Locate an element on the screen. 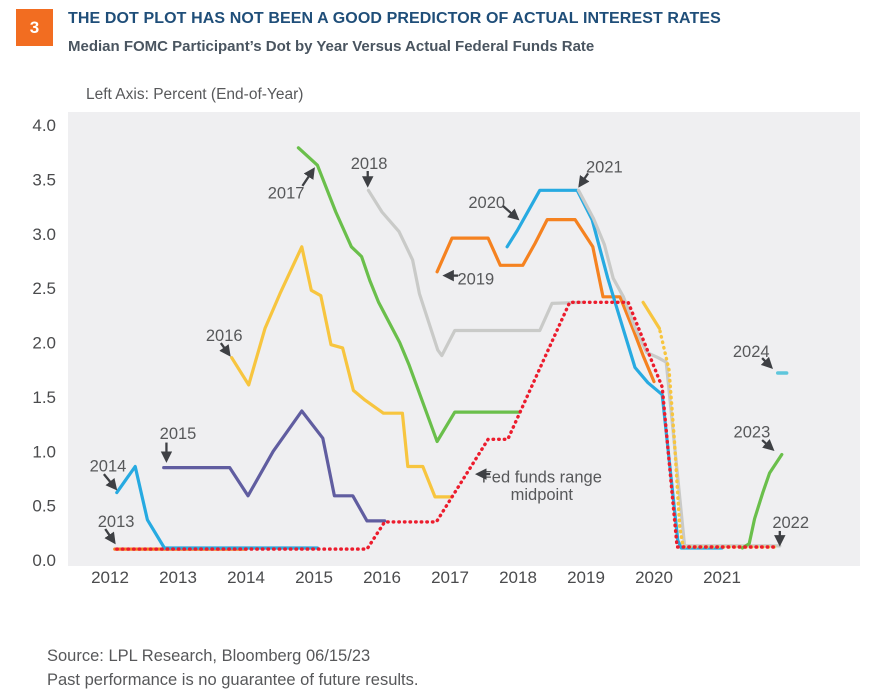 The image size is (873, 700). series-line-2020-dot is located at coordinates (614, 369).